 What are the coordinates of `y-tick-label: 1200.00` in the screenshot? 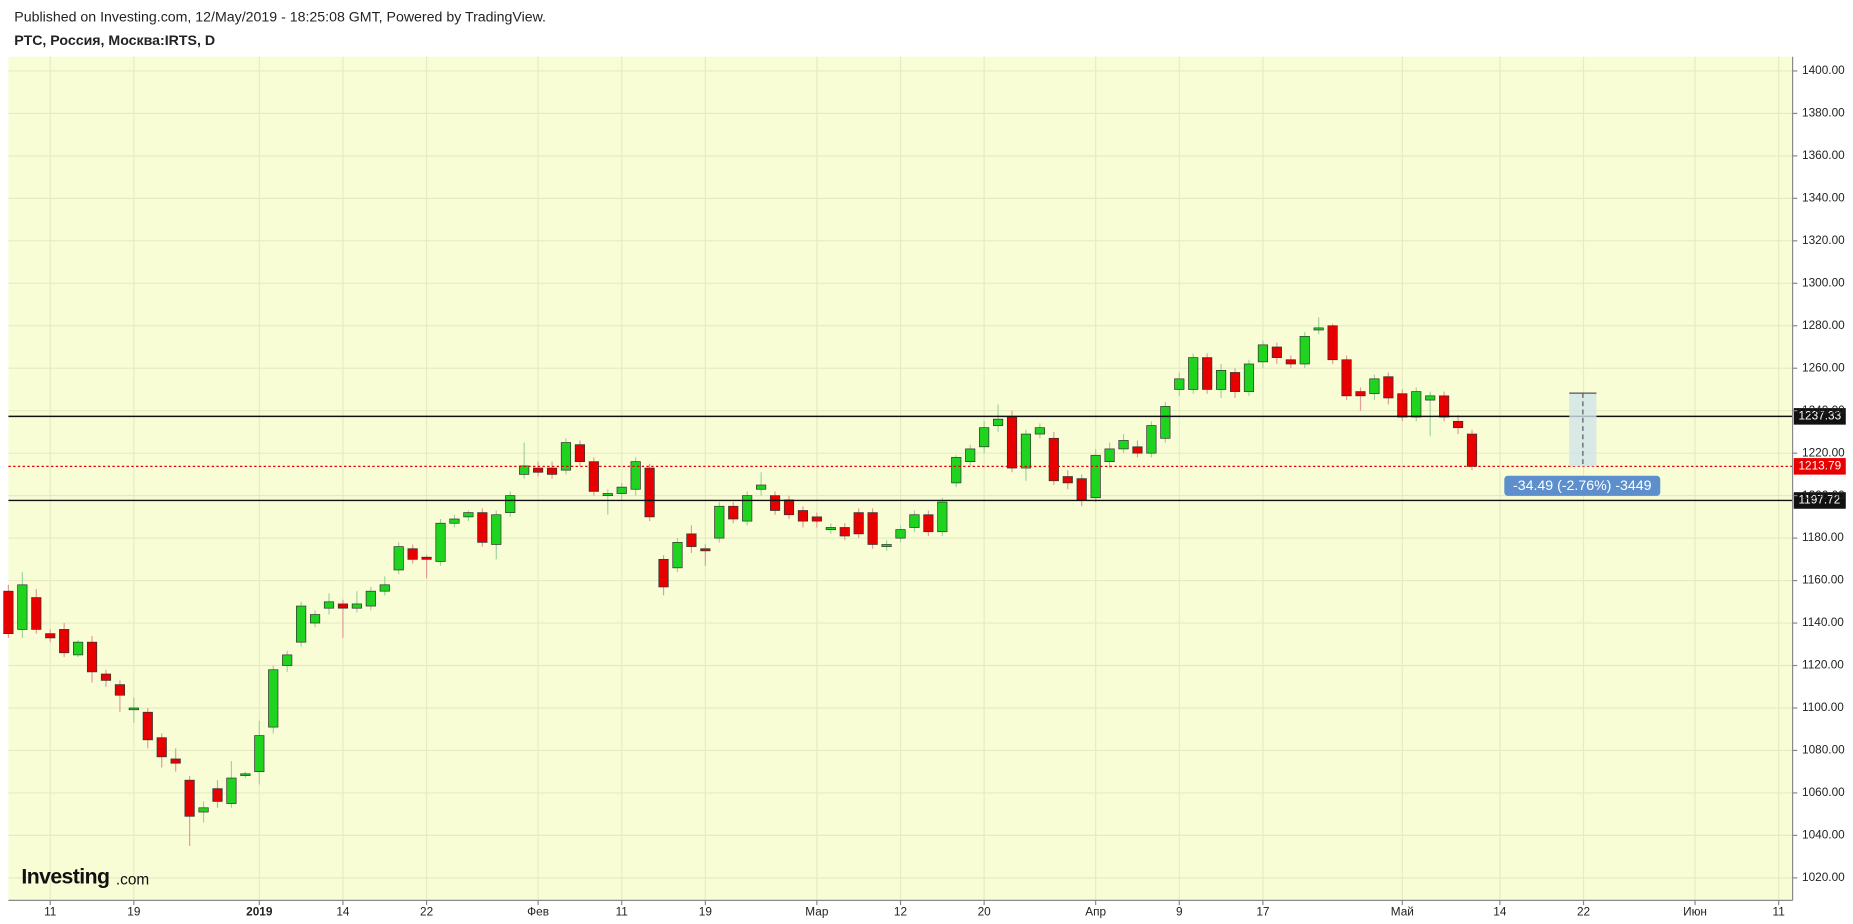 It's located at (1823, 495).